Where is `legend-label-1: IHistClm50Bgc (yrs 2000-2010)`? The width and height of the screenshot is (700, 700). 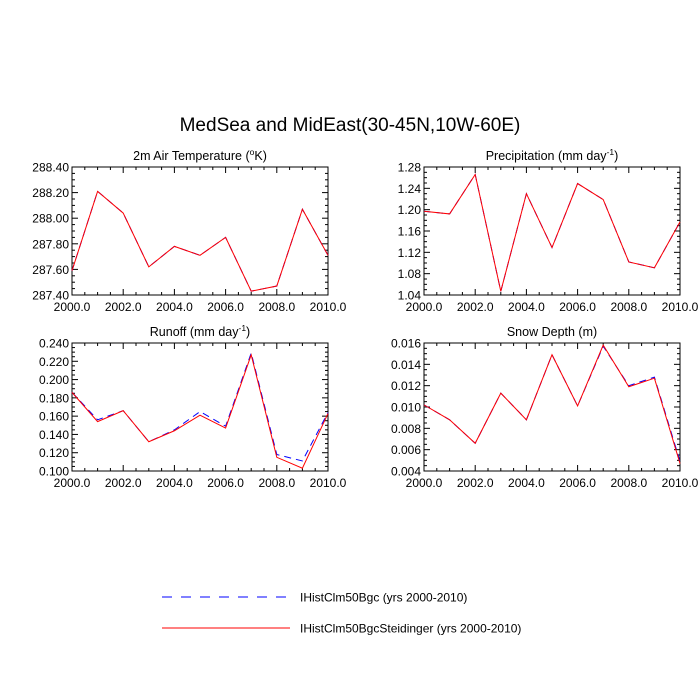 legend-label-1: IHistClm50Bgc (yrs 2000-2010) is located at coordinates (383, 598).